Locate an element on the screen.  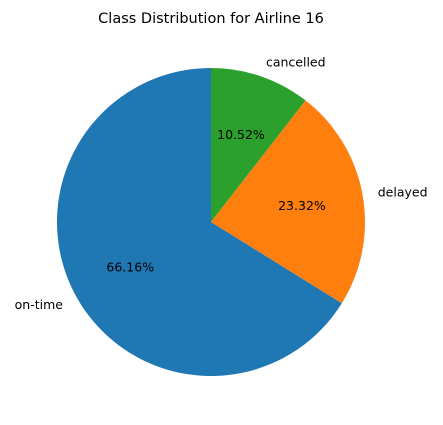
category-label-on-time: on-time is located at coordinates (39, 304).